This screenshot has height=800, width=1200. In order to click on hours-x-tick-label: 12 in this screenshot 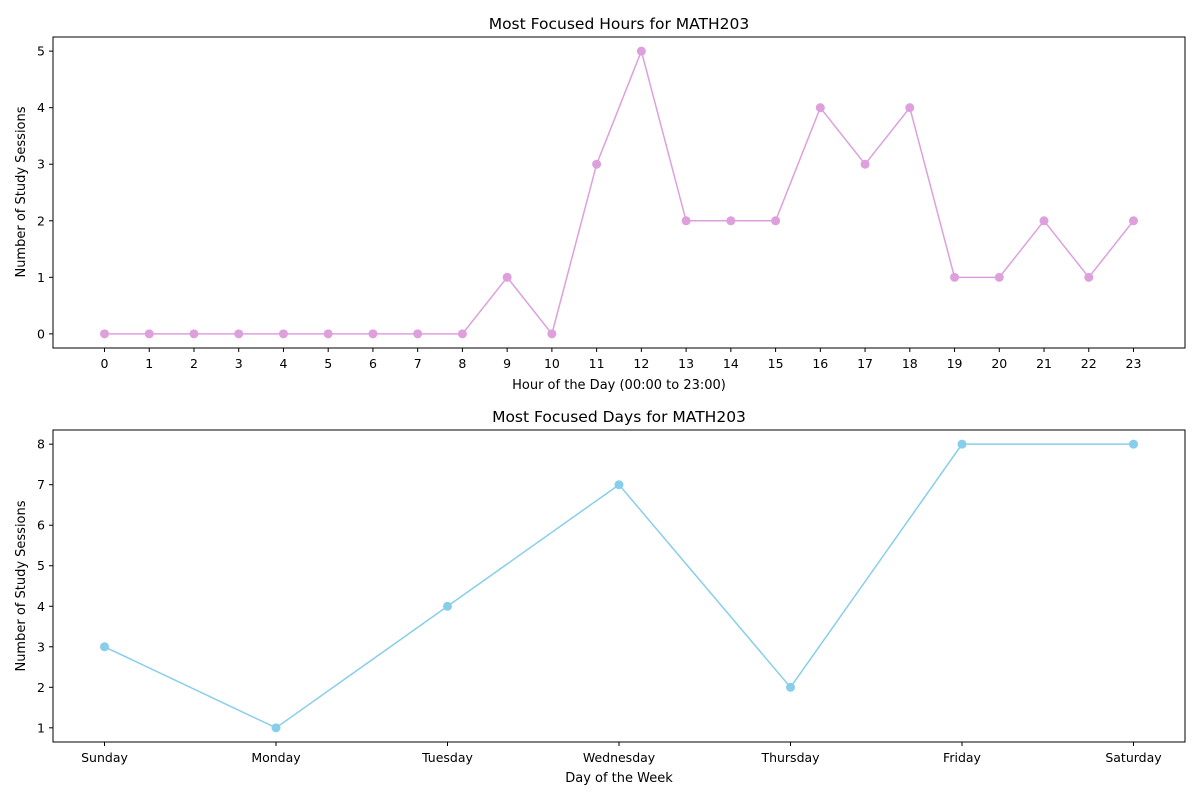, I will do `click(641, 363)`.